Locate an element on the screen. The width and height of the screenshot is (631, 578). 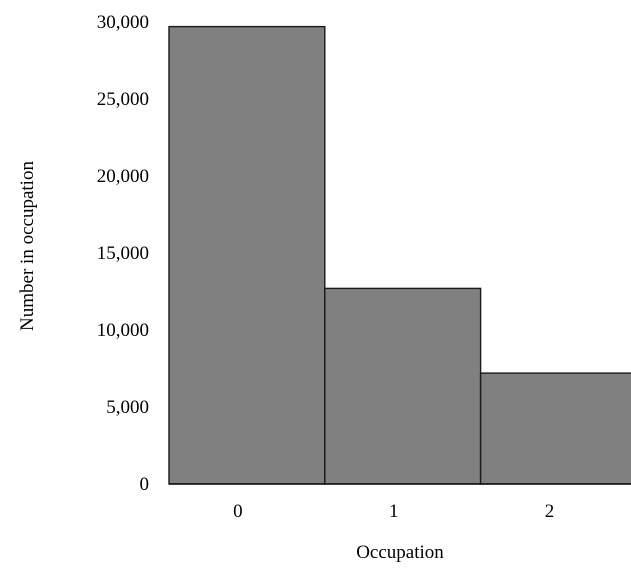
y-tick-label: 25,000 is located at coordinates (123, 99).